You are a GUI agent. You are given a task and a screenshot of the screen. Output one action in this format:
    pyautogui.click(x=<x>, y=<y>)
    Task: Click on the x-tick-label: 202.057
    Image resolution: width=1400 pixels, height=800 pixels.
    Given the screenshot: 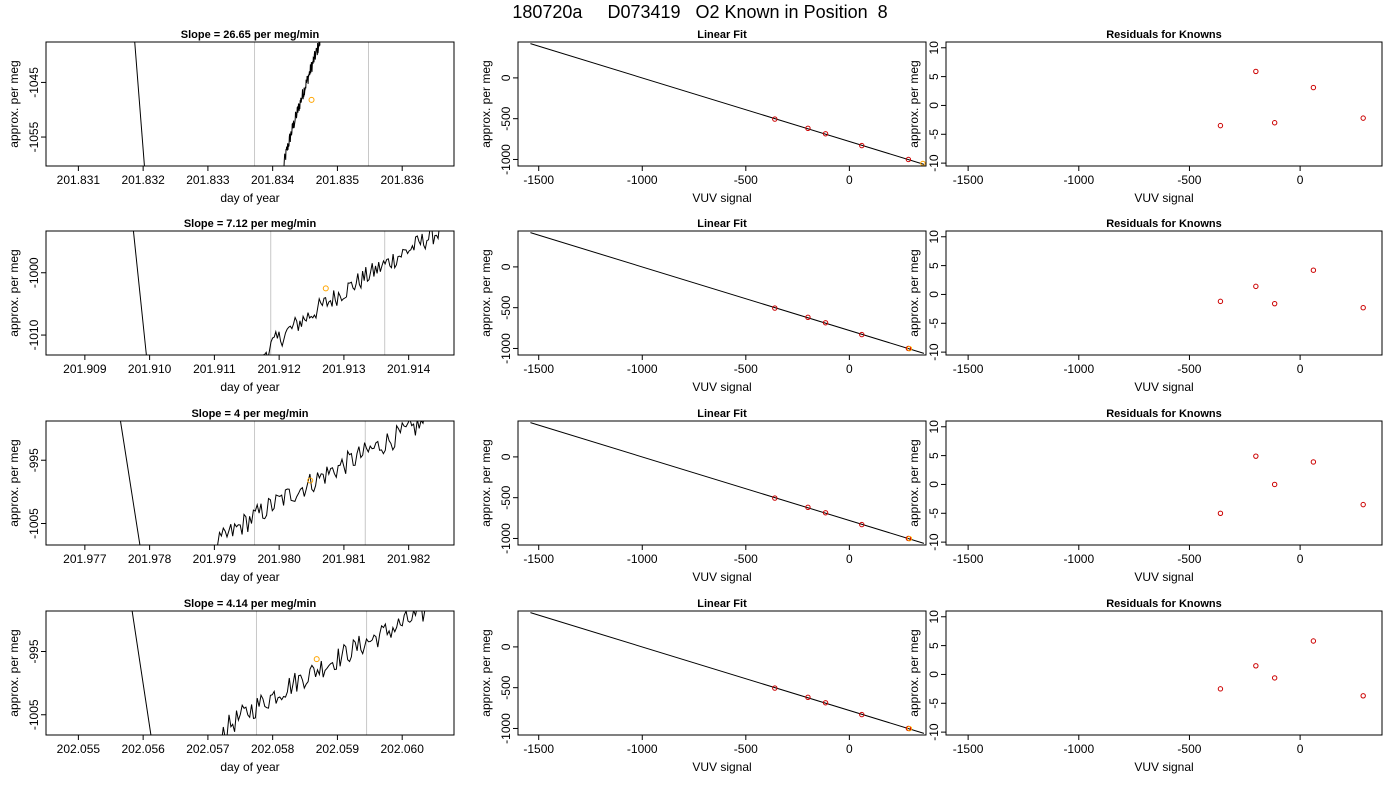 What is the action you would take?
    pyautogui.click(x=208, y=749)
    